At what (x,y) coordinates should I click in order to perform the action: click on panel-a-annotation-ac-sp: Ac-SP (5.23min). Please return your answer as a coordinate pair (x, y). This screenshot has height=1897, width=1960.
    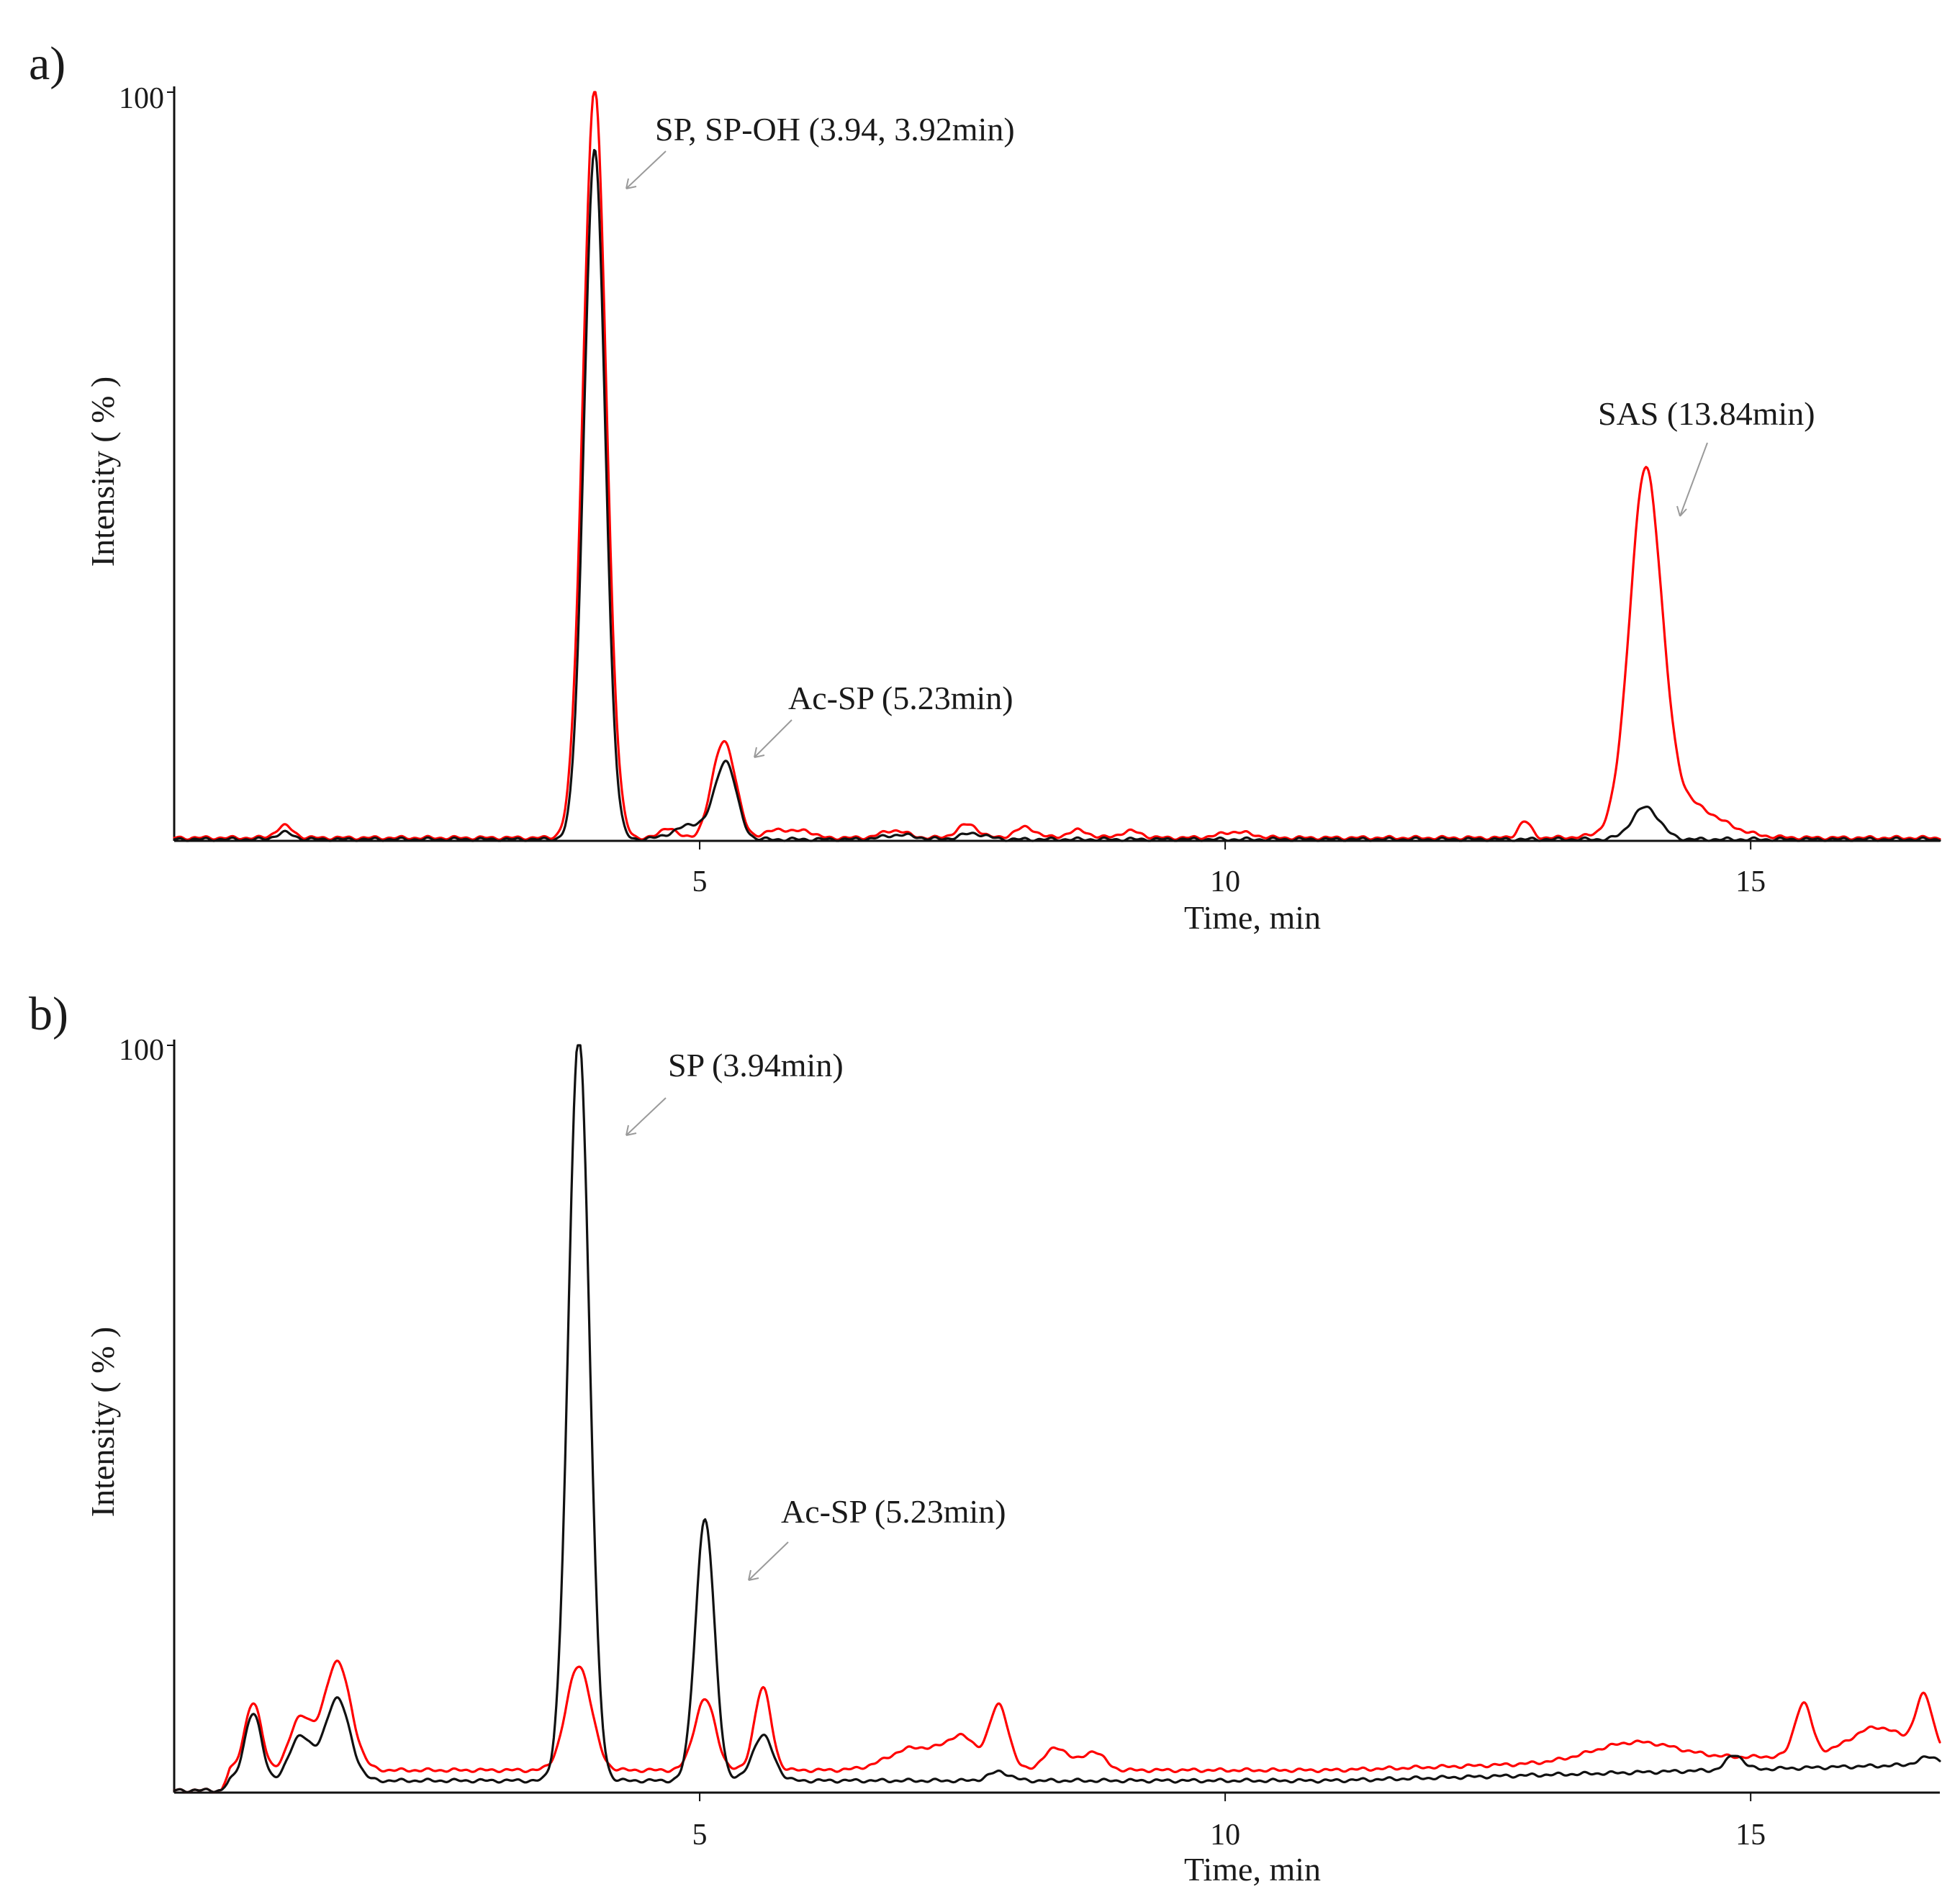
    Looking at the image, I should click on (900, 698).